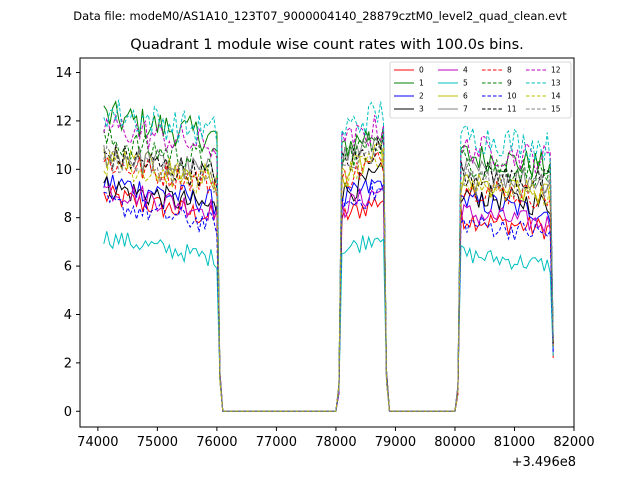  What do you see at coordinates (514, 442) in the screenshot?
I see `x-tick-label: 81000` at bounding box center [514, 442].